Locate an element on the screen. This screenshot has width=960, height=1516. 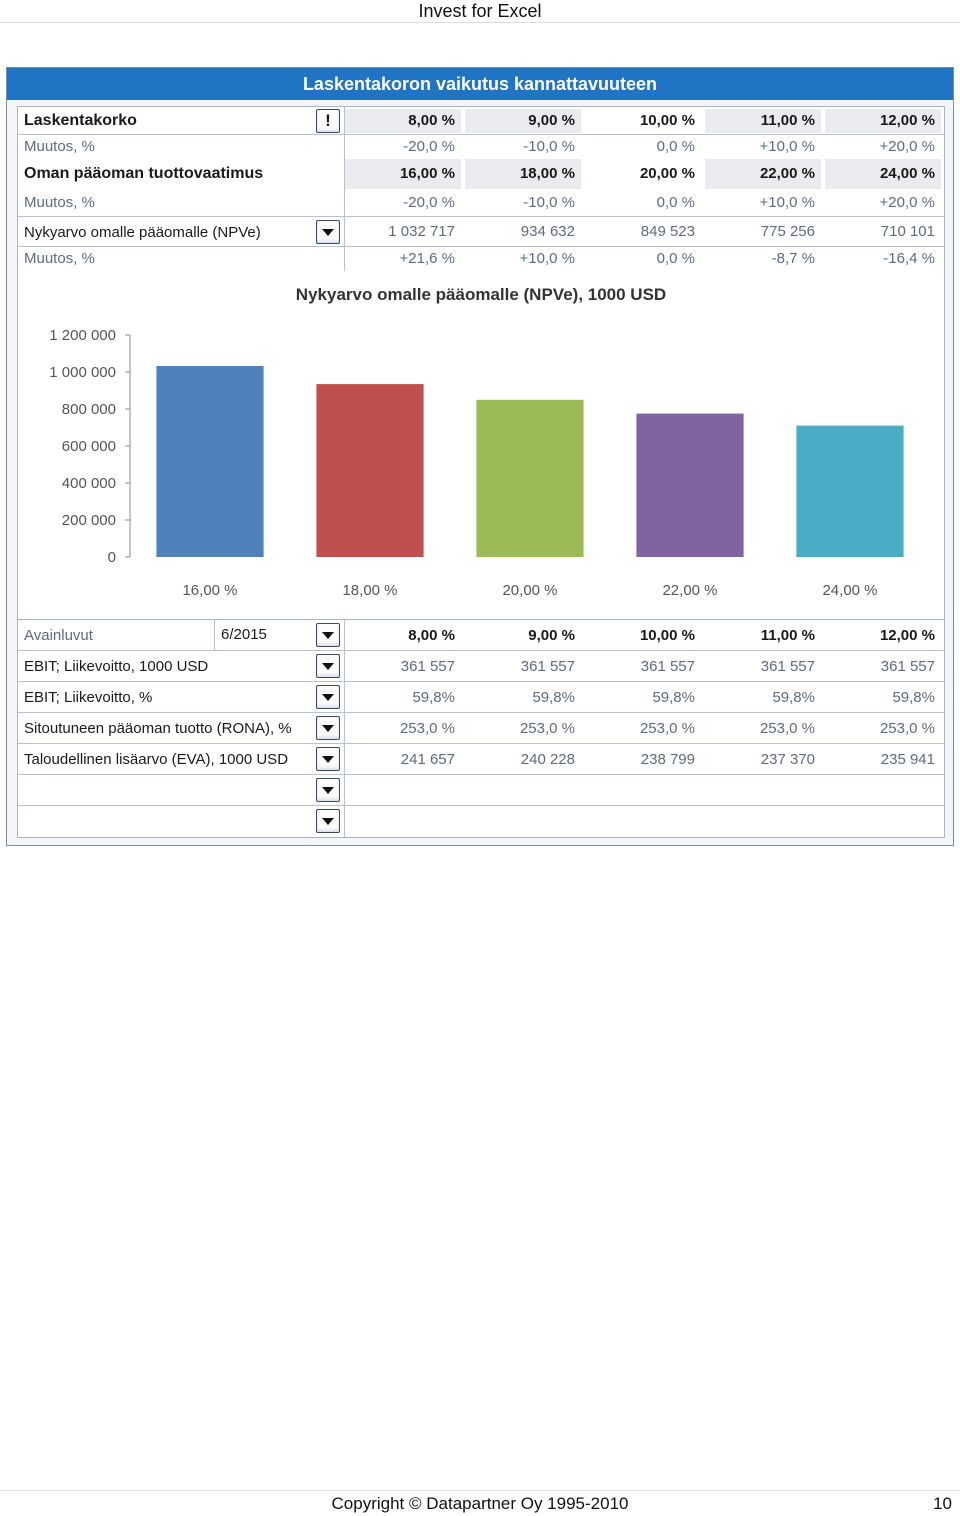
x-tick-label: 20,00 % is located at coordinates (529, 590).